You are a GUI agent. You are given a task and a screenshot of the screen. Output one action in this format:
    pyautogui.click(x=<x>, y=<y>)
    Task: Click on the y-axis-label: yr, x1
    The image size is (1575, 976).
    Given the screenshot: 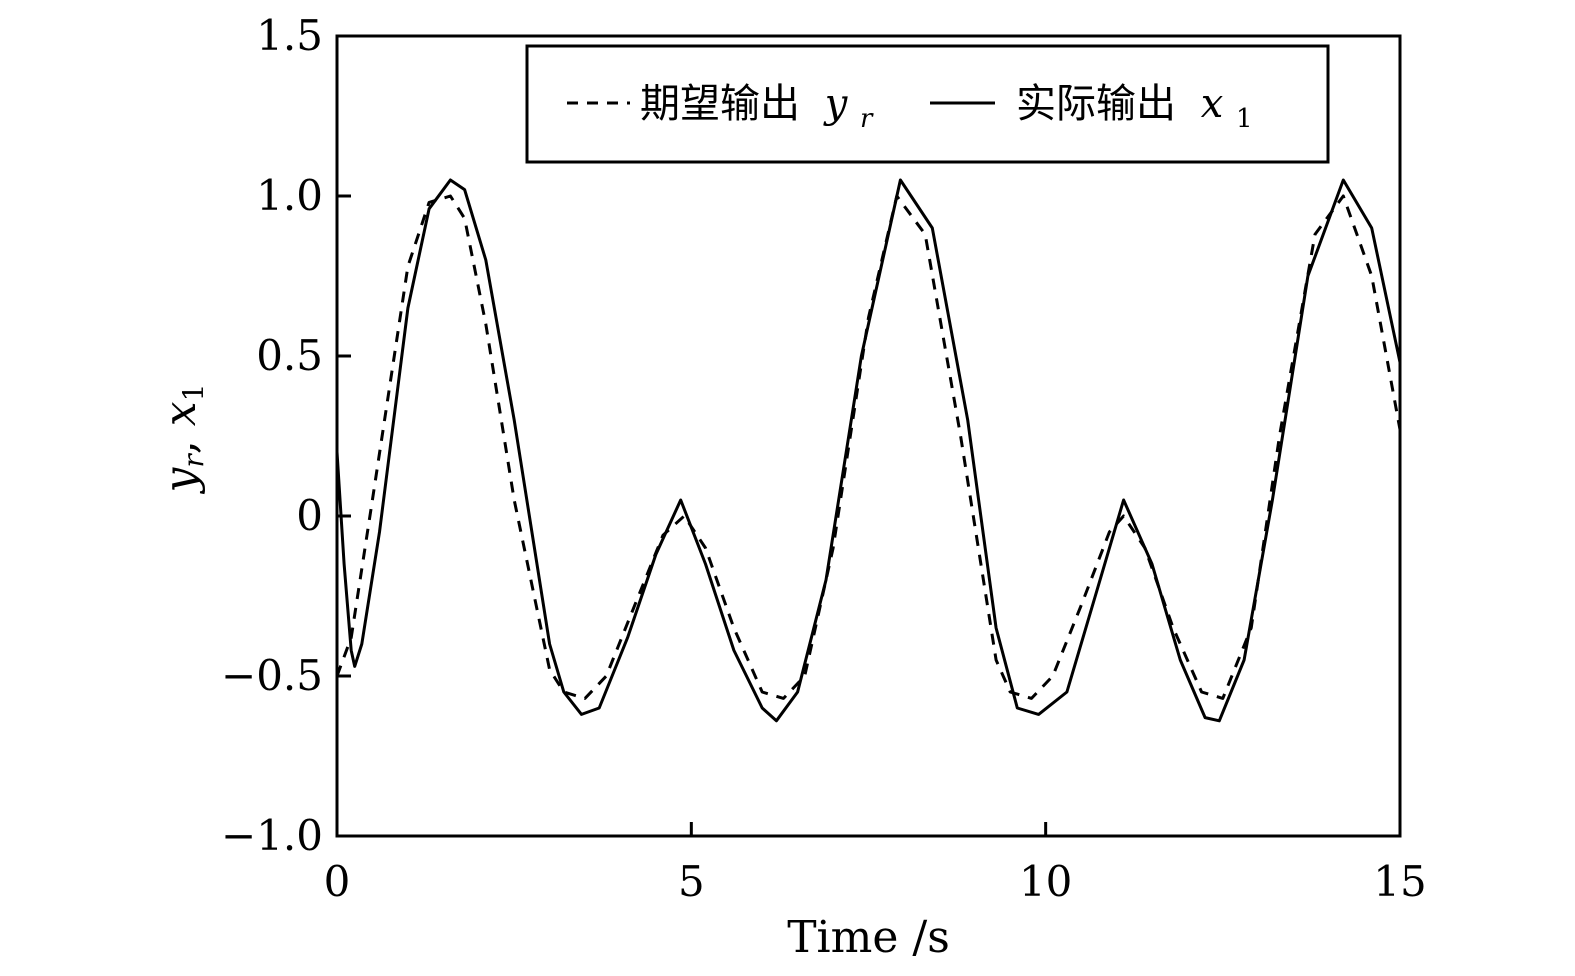 What is the action you would take?
    pyautogui.click(x=182, y=439)
    